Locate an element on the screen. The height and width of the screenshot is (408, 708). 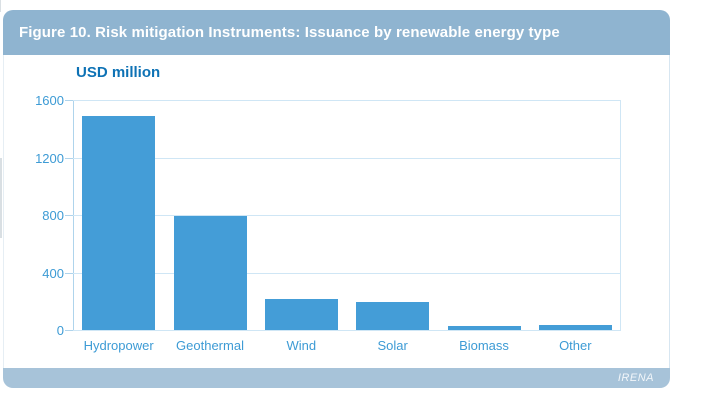
x-label-biomass: Biomass is located at coordinates (484, 345).